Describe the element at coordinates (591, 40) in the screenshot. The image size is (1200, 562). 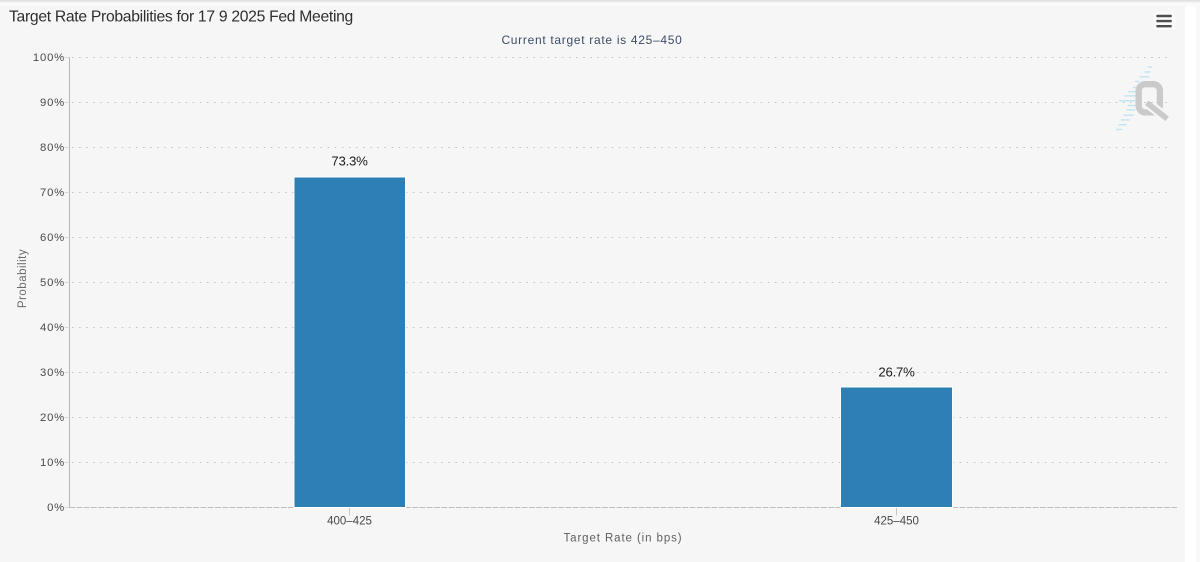
I see `svg-text: Current target rate is 425–450` at that location.